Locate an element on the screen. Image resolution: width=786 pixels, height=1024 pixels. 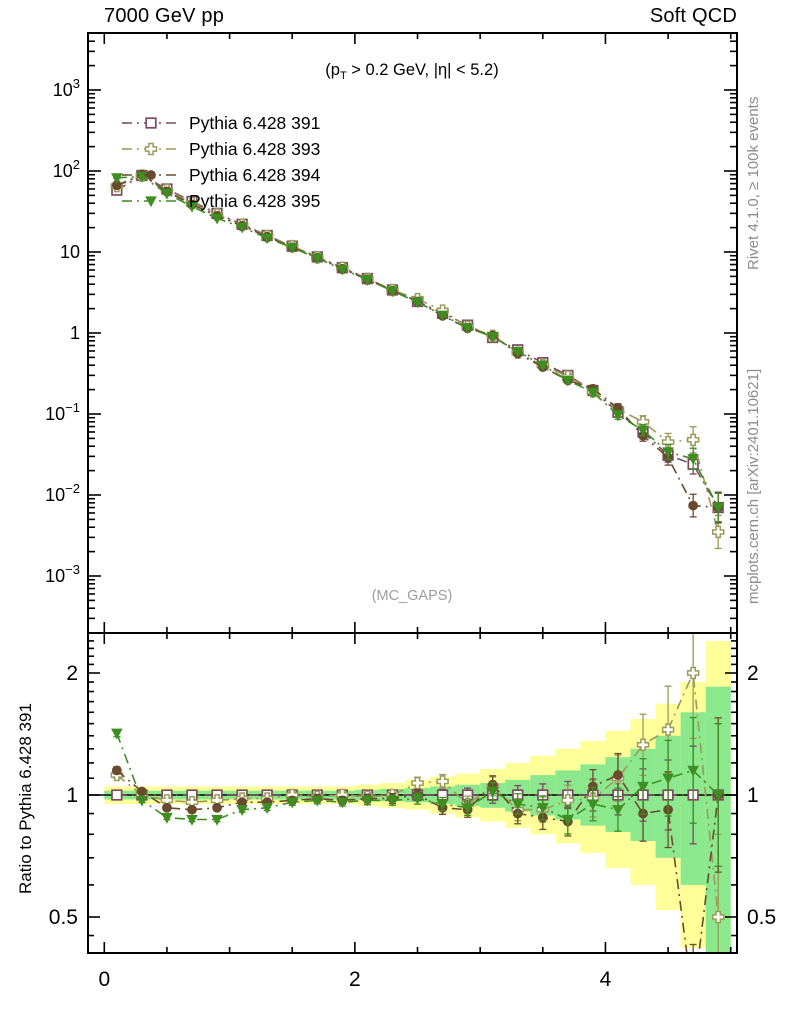
legend-item-395: Pythia 6.428 395 is located at coordinates (221, 201).